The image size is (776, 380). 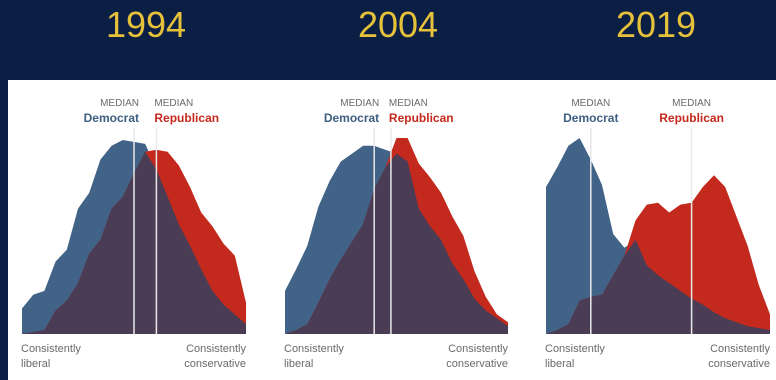 What do you see at coordinates (421, 118) in the screenshot?
I see `median-label-republican-2004: Republican` at bounding box center [421, 118].